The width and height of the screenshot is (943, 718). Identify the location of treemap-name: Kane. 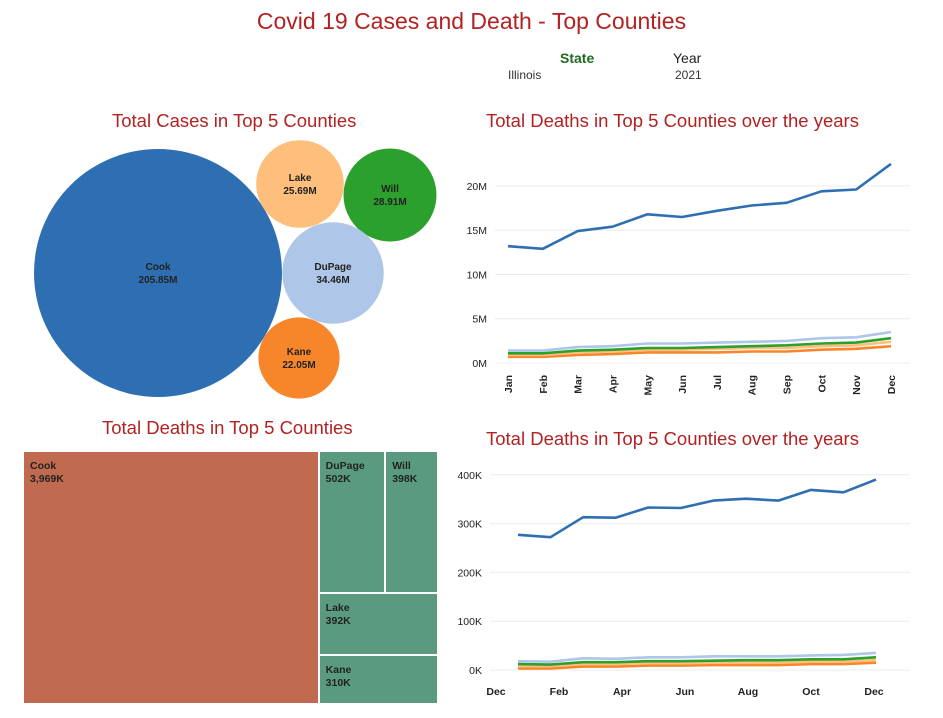
(338, 670).